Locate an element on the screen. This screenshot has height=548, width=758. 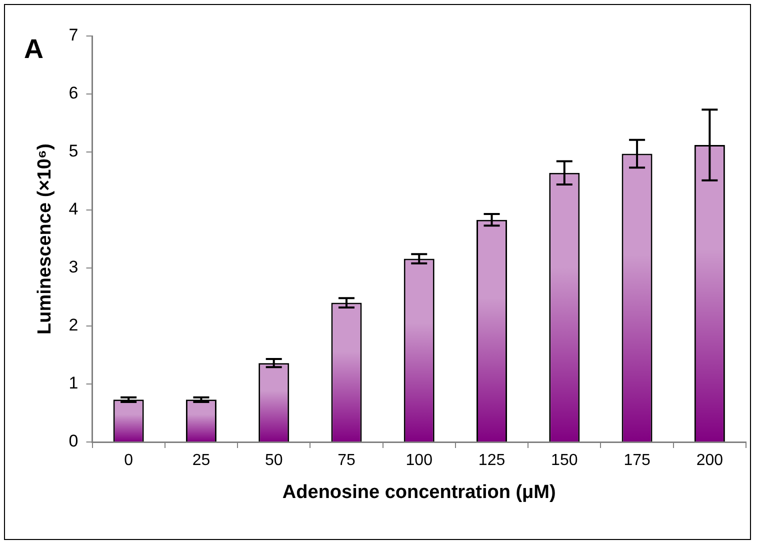
y-tick-label: 5 is located at coordinates (73, 151).